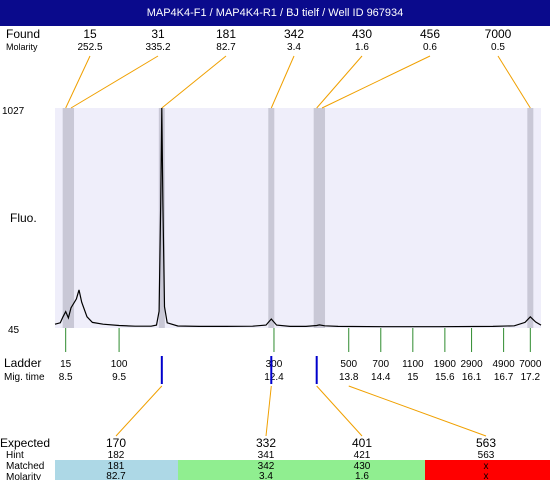 This screenshot has width=550, height=480. I want to click on ladder-time: 8.5, so click(66, 377).